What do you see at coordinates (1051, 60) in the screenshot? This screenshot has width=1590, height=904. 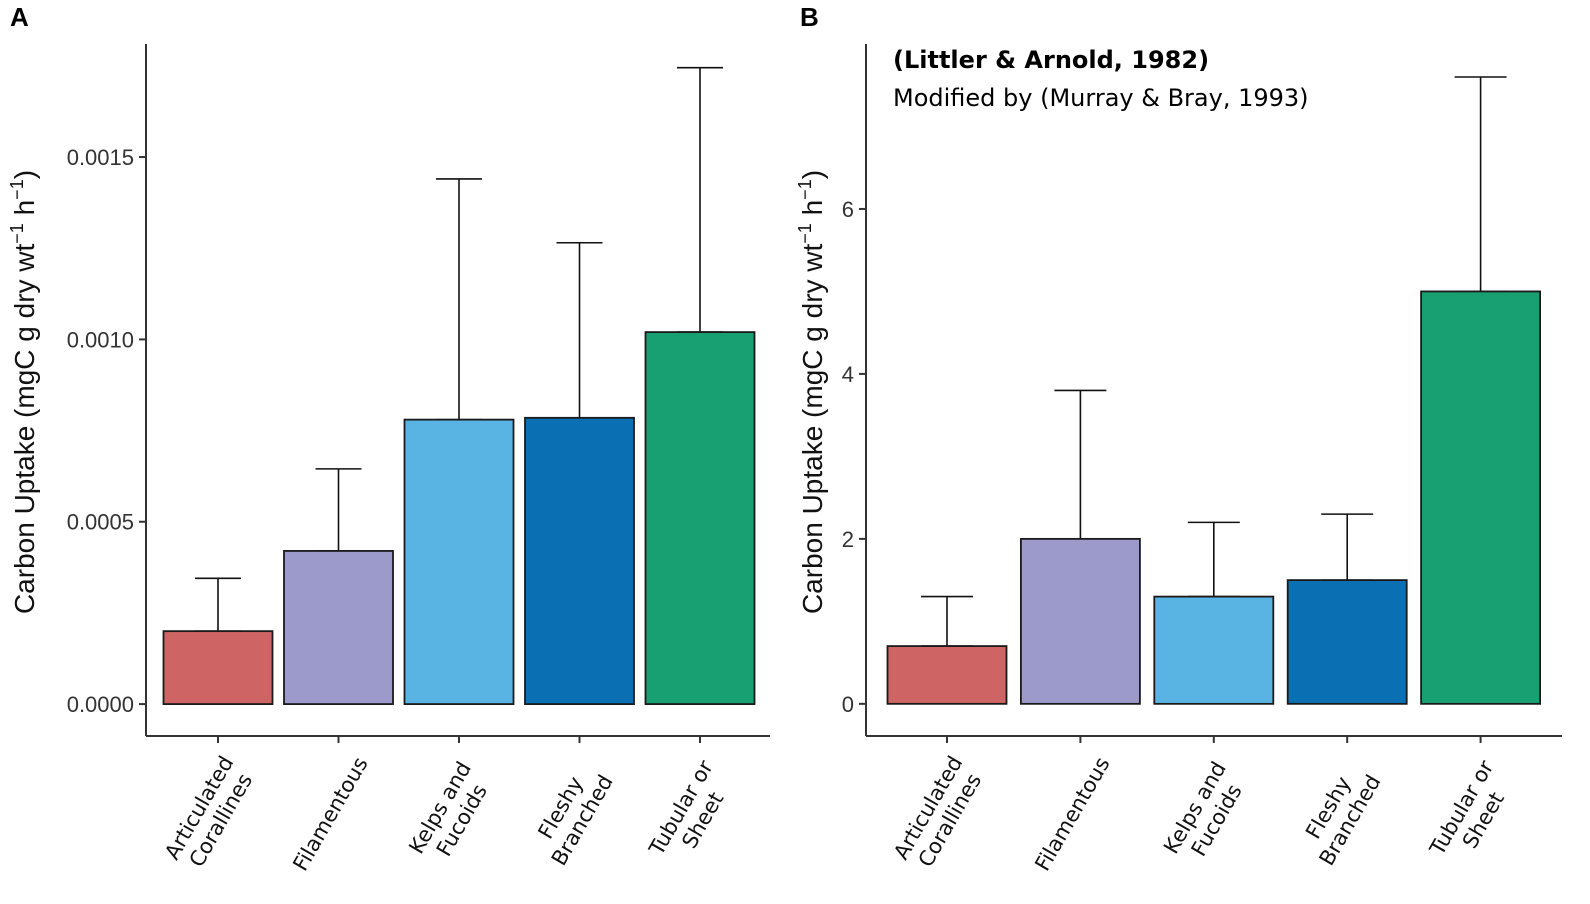 I see `annotation-citation: (Littler & Arnold, 1982)` at bounding box center [1051, 60].